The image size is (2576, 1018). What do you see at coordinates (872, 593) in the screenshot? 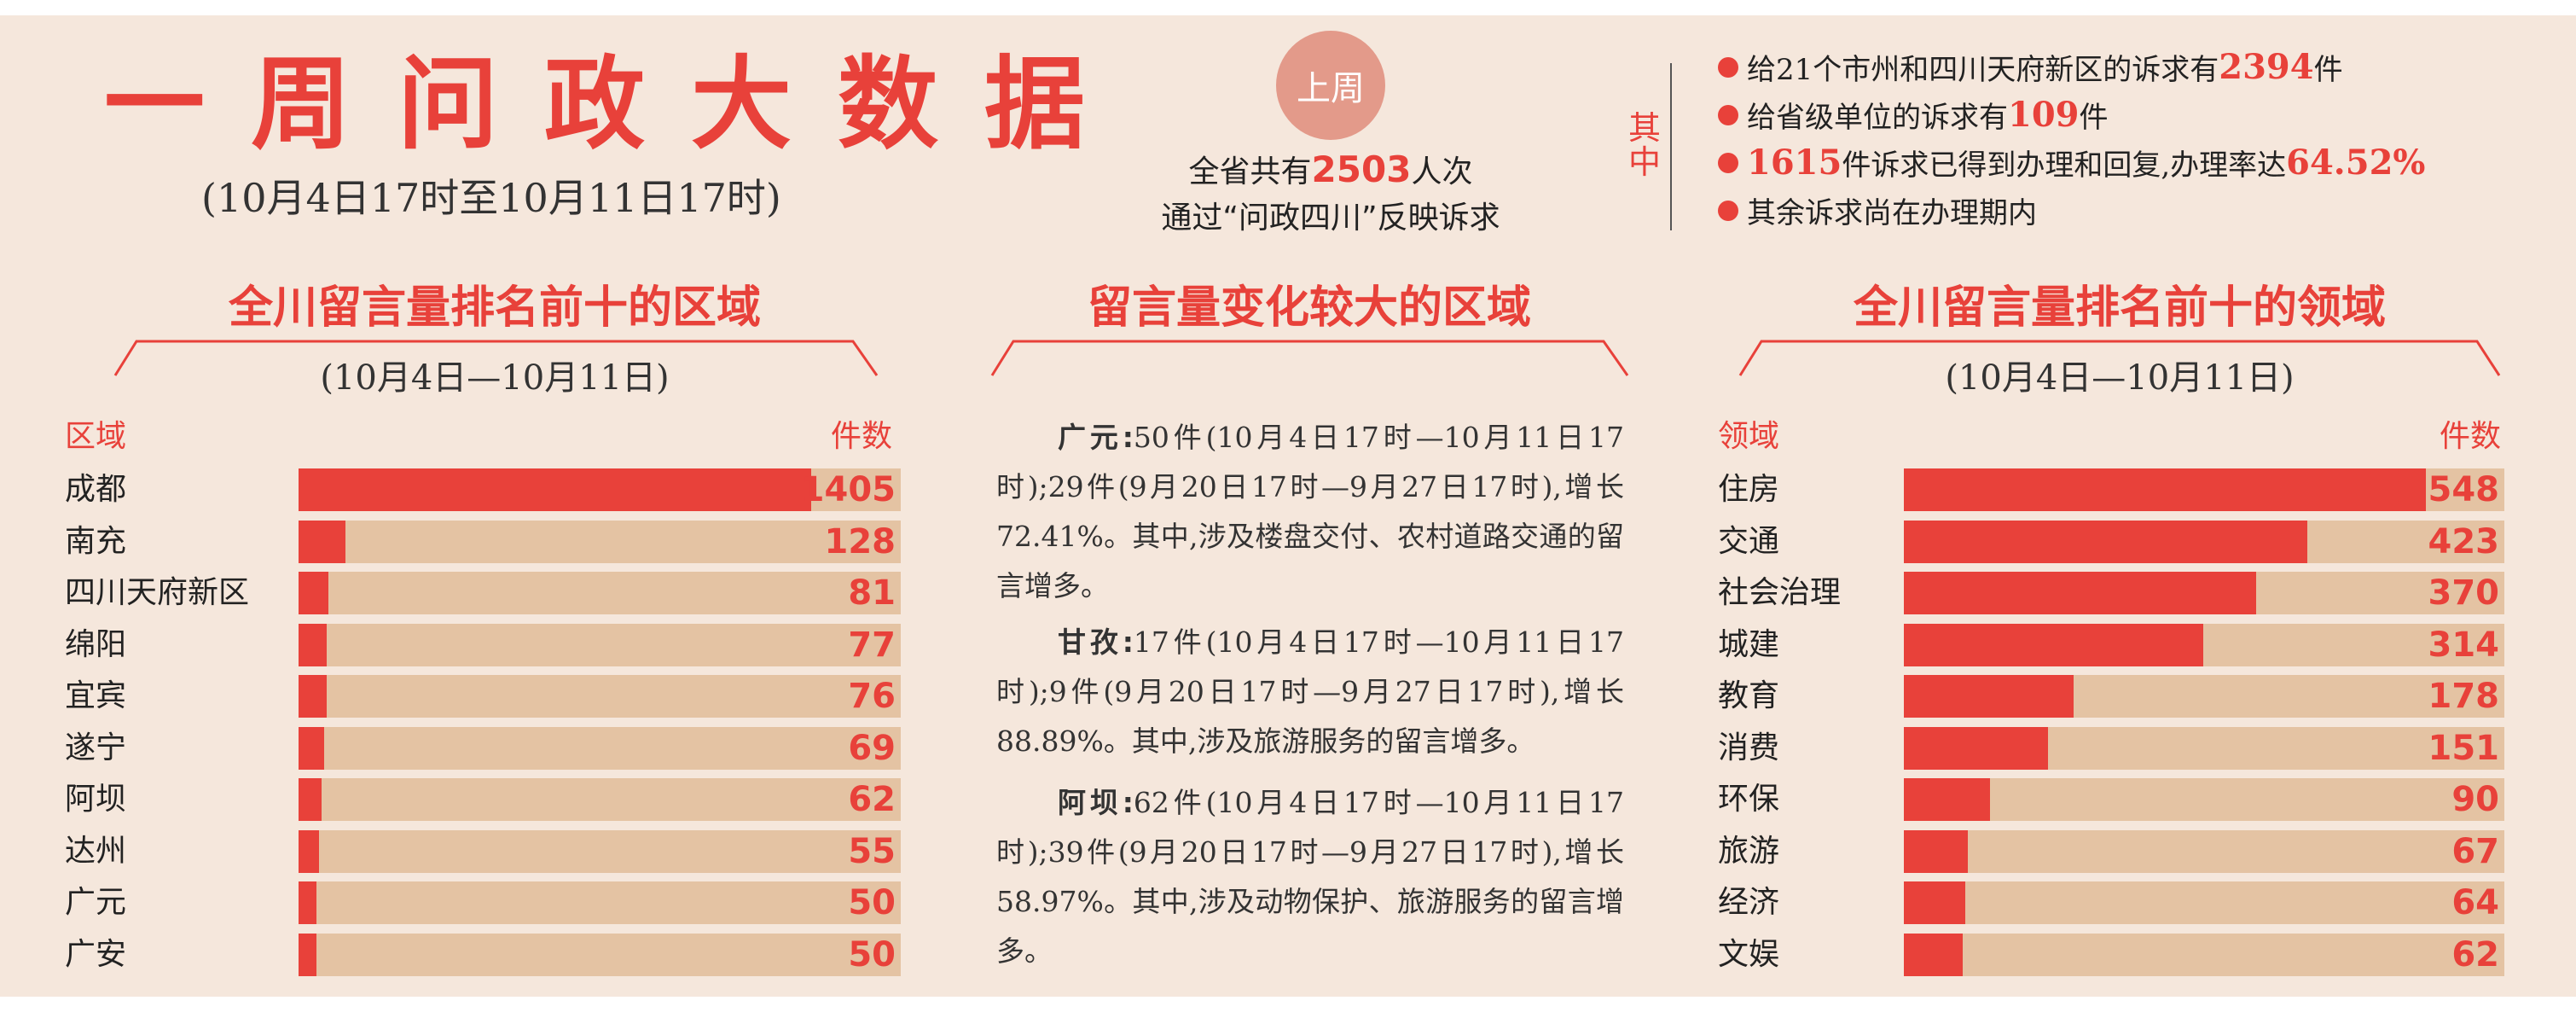
I see `bar-value-label: 81` at bounding box center [872, 593].